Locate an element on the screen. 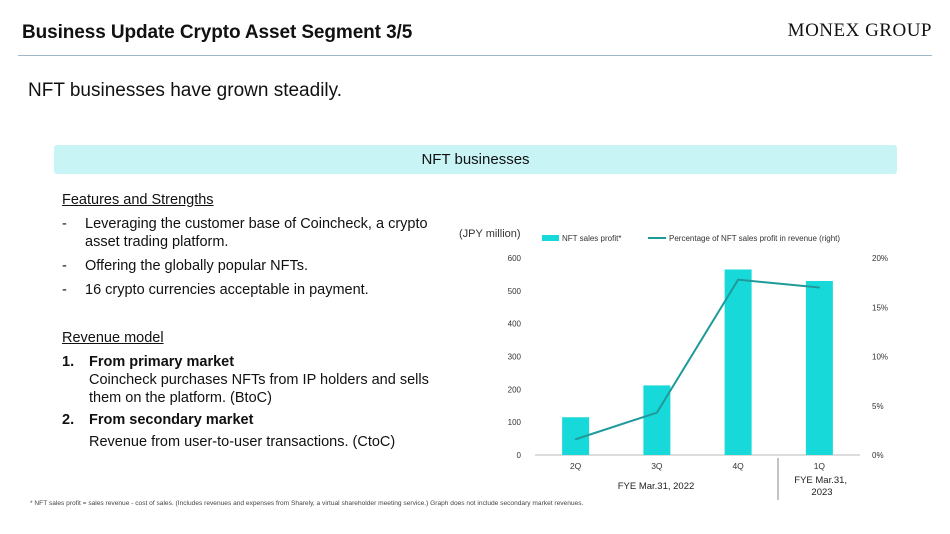 The width and height of the screenshot is (950, 534). bar-series is located at coordinates (697, 362).